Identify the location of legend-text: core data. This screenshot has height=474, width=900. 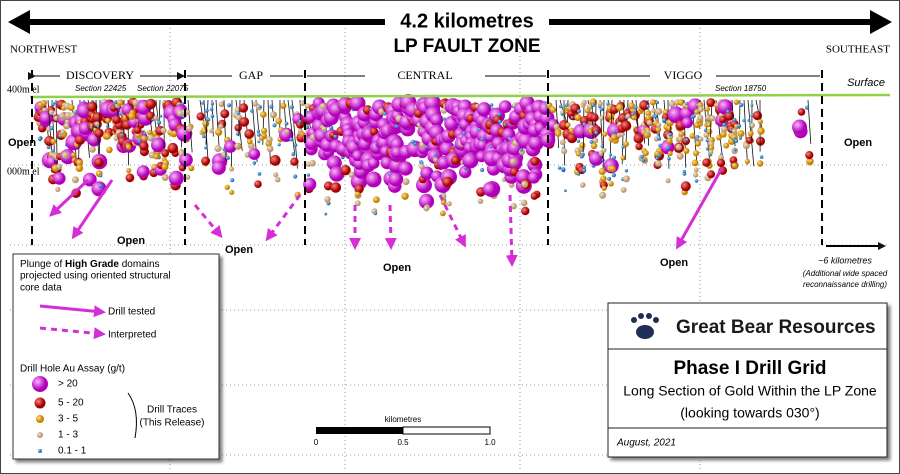
(41, 288).